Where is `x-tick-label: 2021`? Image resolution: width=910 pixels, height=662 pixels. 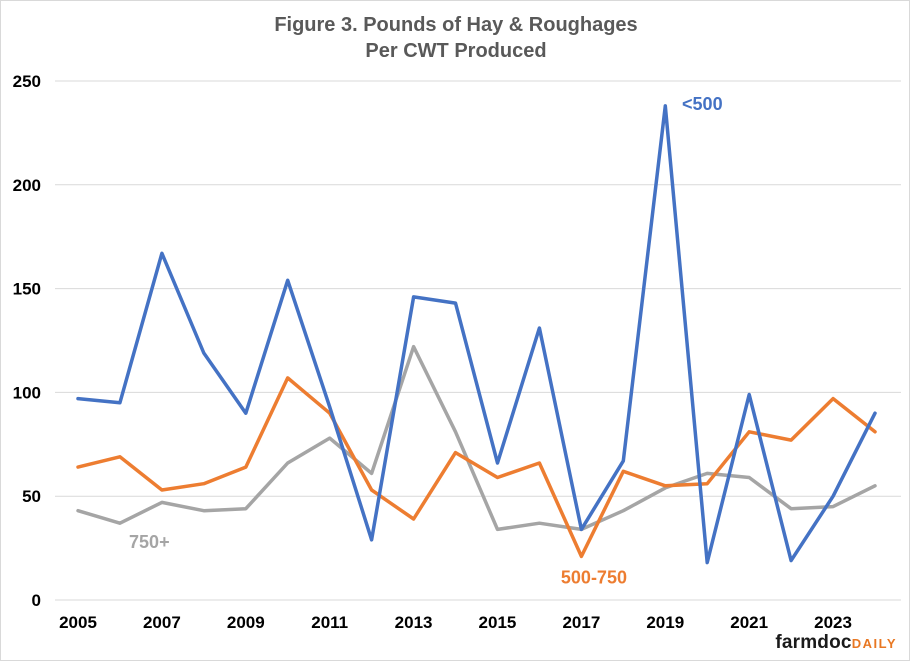
x-tick-label: 2021 is located at coordinates (749, 622).